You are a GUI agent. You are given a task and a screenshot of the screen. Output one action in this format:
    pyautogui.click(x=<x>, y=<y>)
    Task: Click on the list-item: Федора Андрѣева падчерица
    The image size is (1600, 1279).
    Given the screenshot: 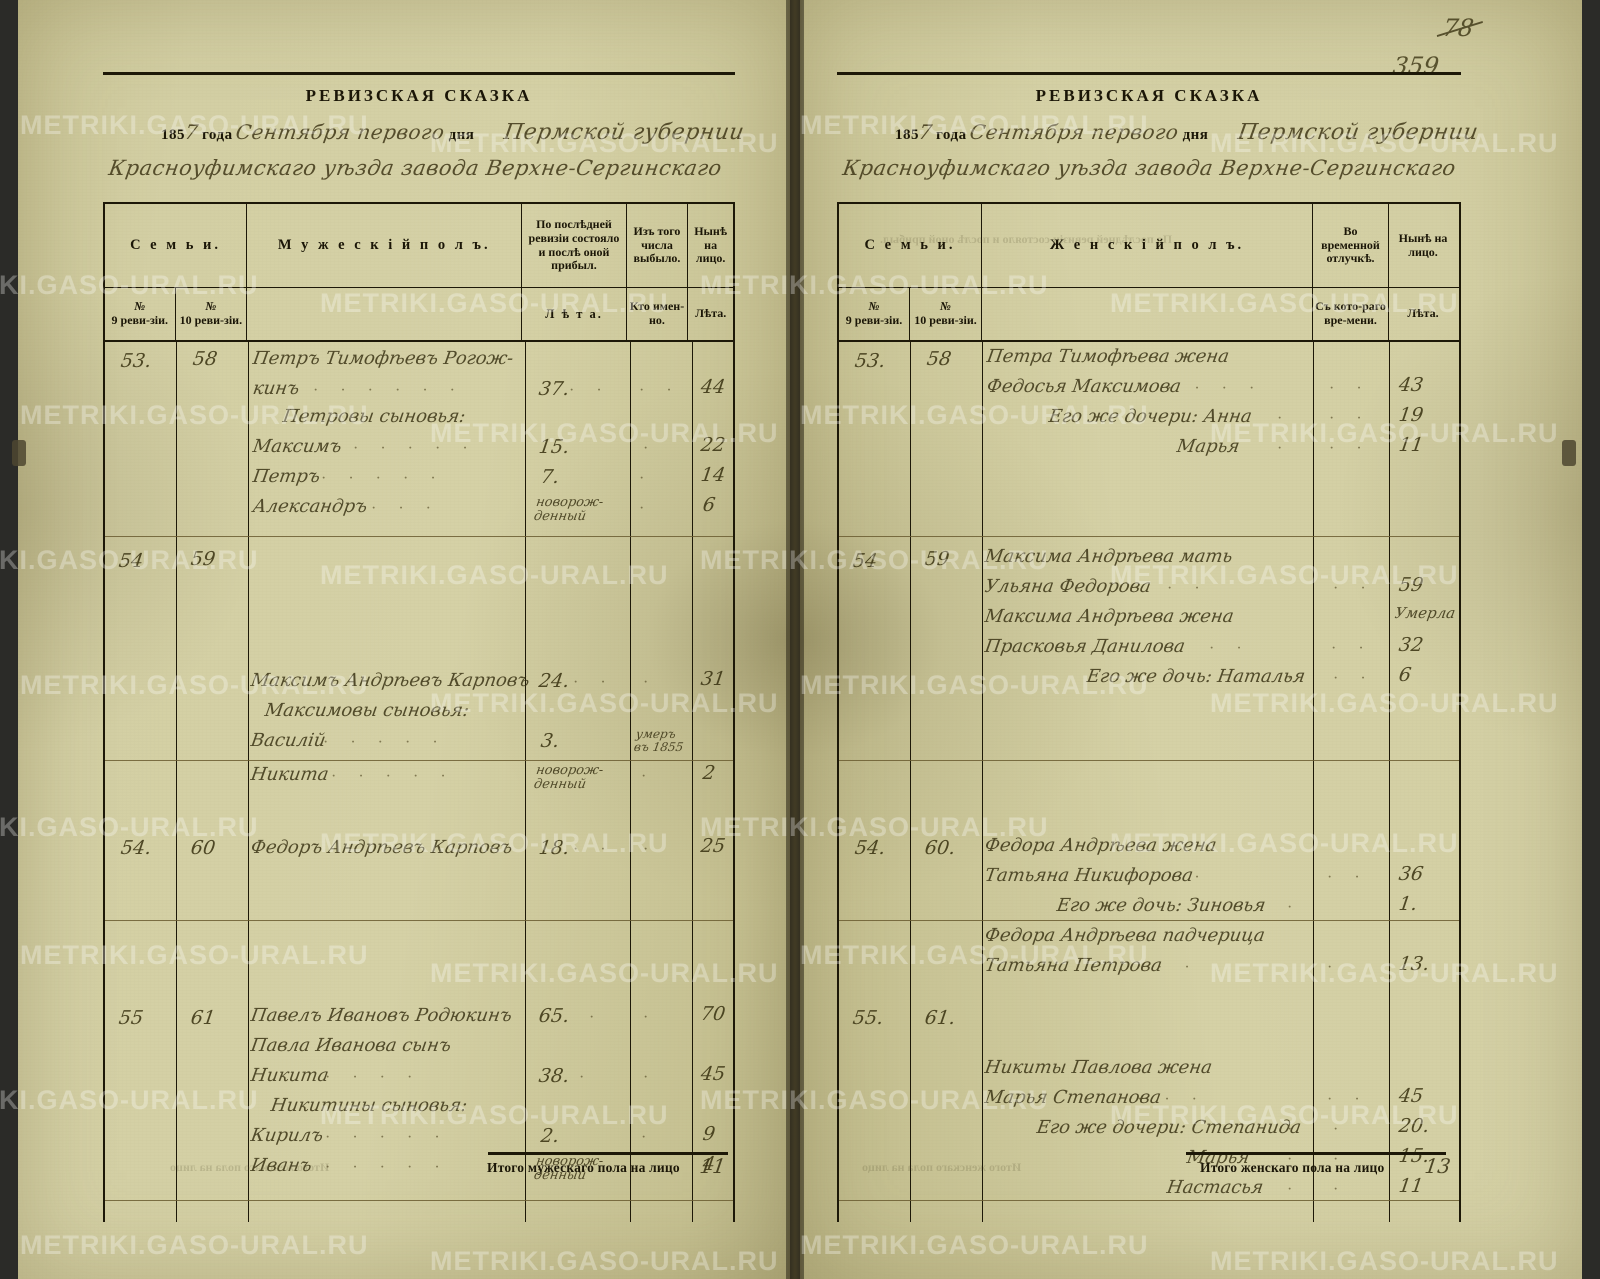 What is the action you would take?
    pyautogui.click(x=1125, y=935)
    